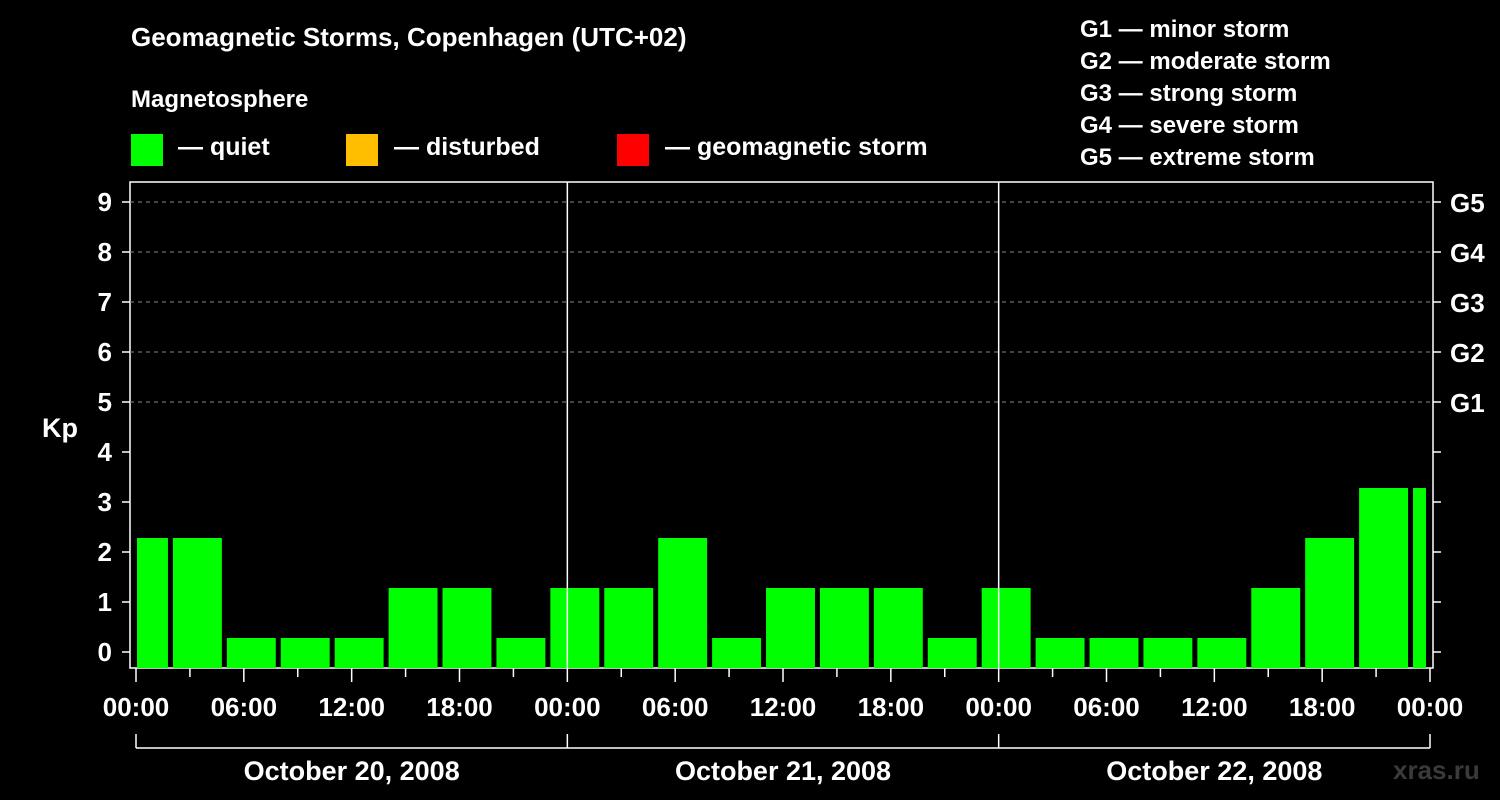 This screenshot has height=800, width=1500. Describe the element at coordinates (891, 707) in the screenshot. I see `x-tick-label-7: 18:00` at that location.